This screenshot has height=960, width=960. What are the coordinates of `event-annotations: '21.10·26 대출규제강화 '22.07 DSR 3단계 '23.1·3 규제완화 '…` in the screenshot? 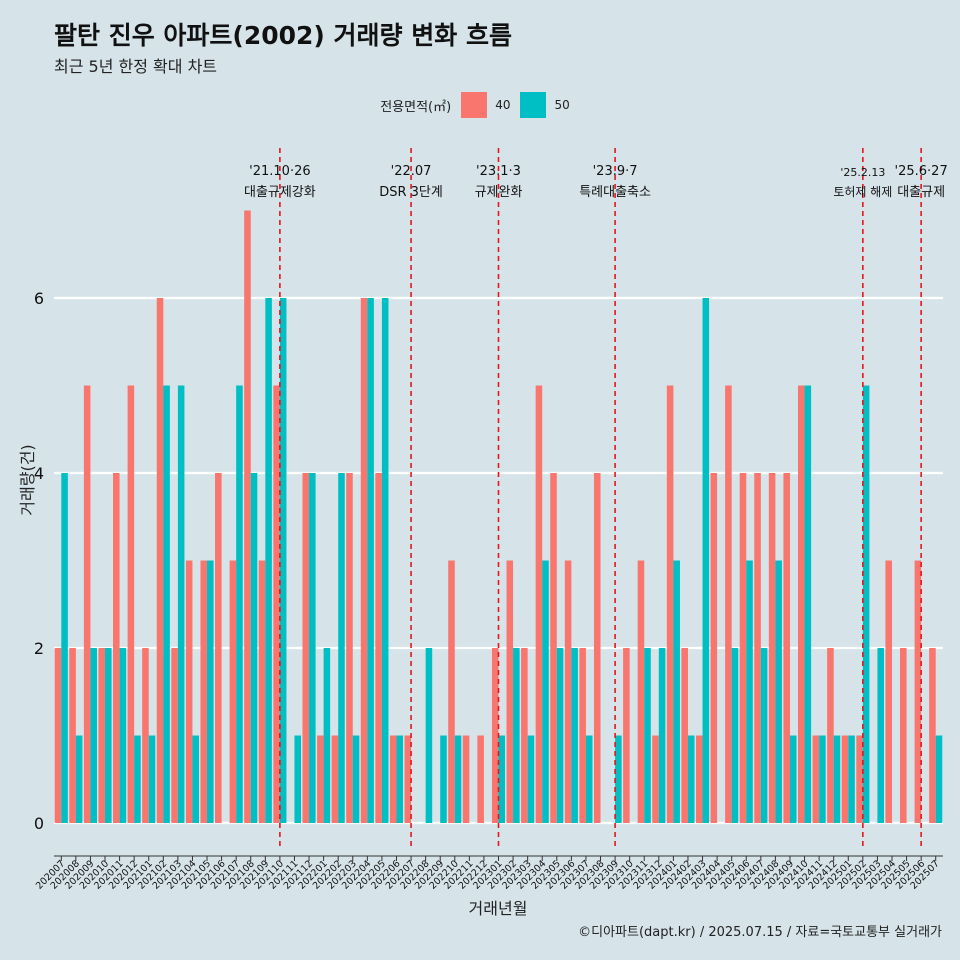 It's located at (596, 182).